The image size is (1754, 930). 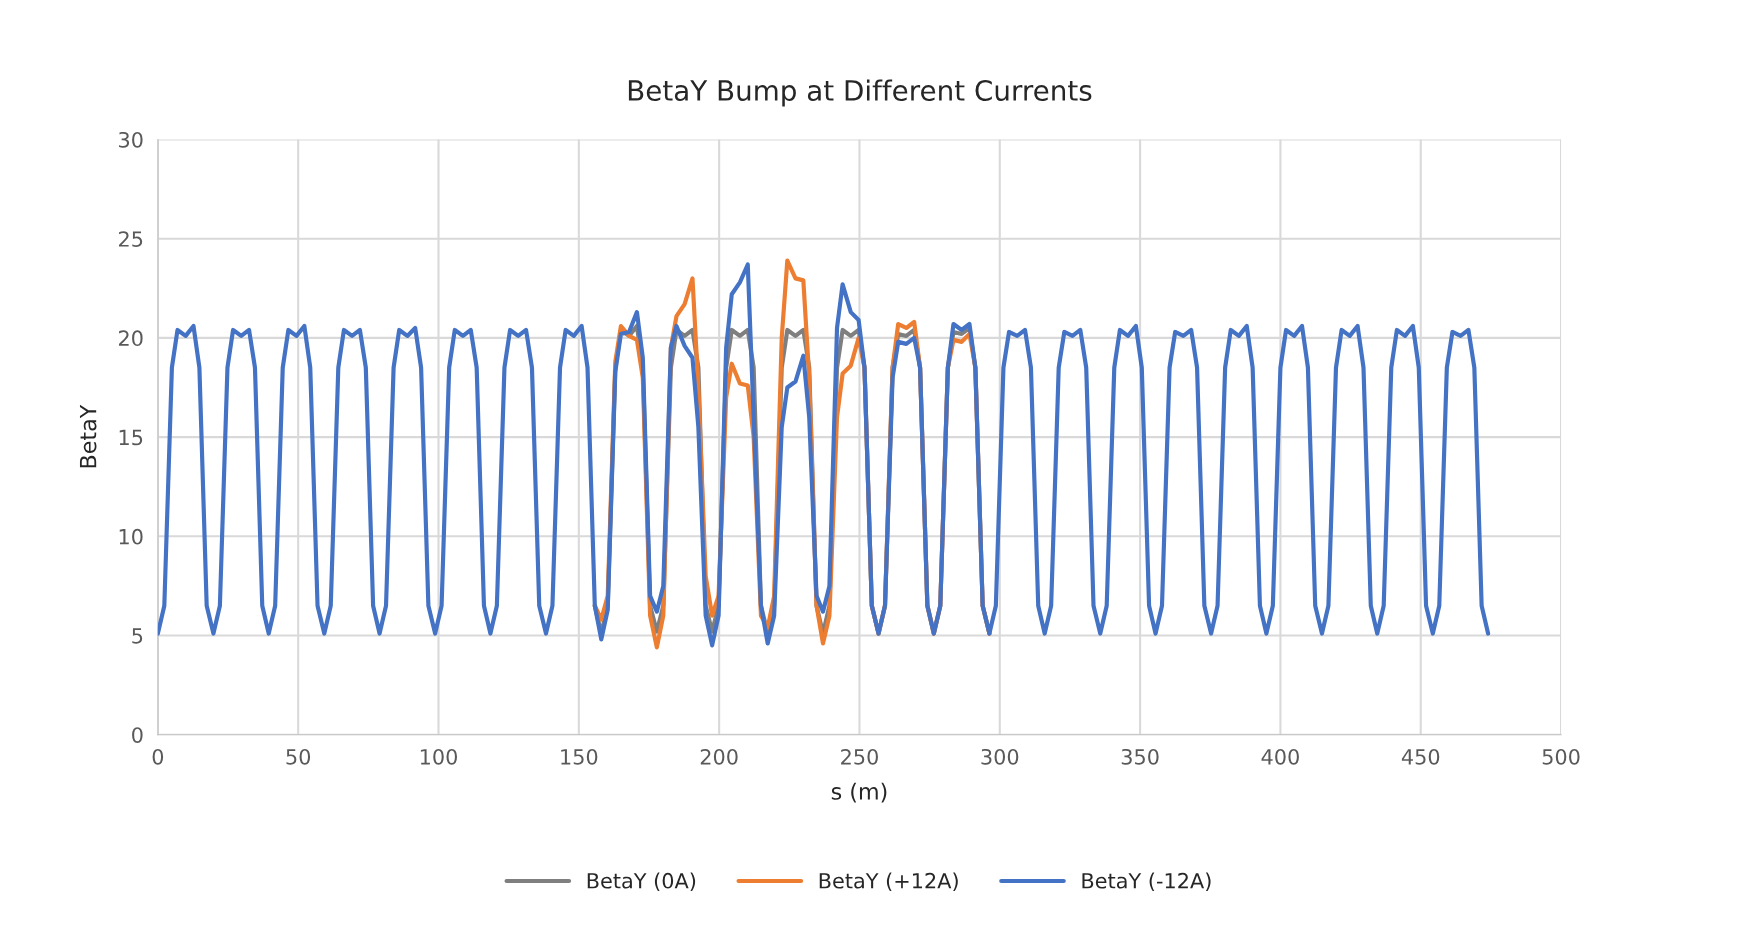 What do you see at coordinates (1561, 756) in the screenshot?
I see `x-tick-label: 500` at bounding box center [1561, 756].